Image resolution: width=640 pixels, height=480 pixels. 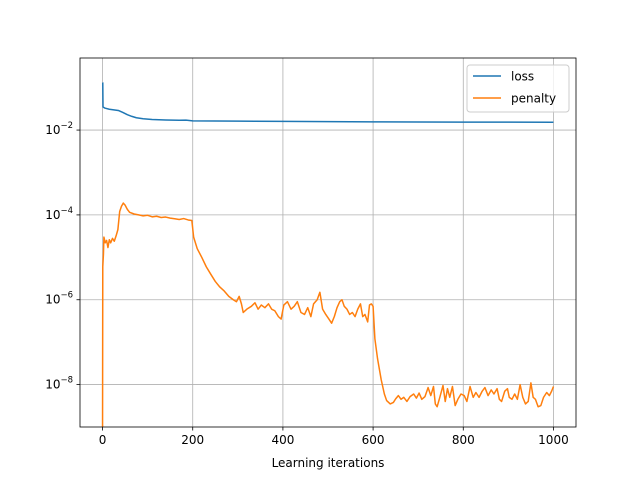 I want to click on x-tick-label: 400, so click(x=282, y=440).